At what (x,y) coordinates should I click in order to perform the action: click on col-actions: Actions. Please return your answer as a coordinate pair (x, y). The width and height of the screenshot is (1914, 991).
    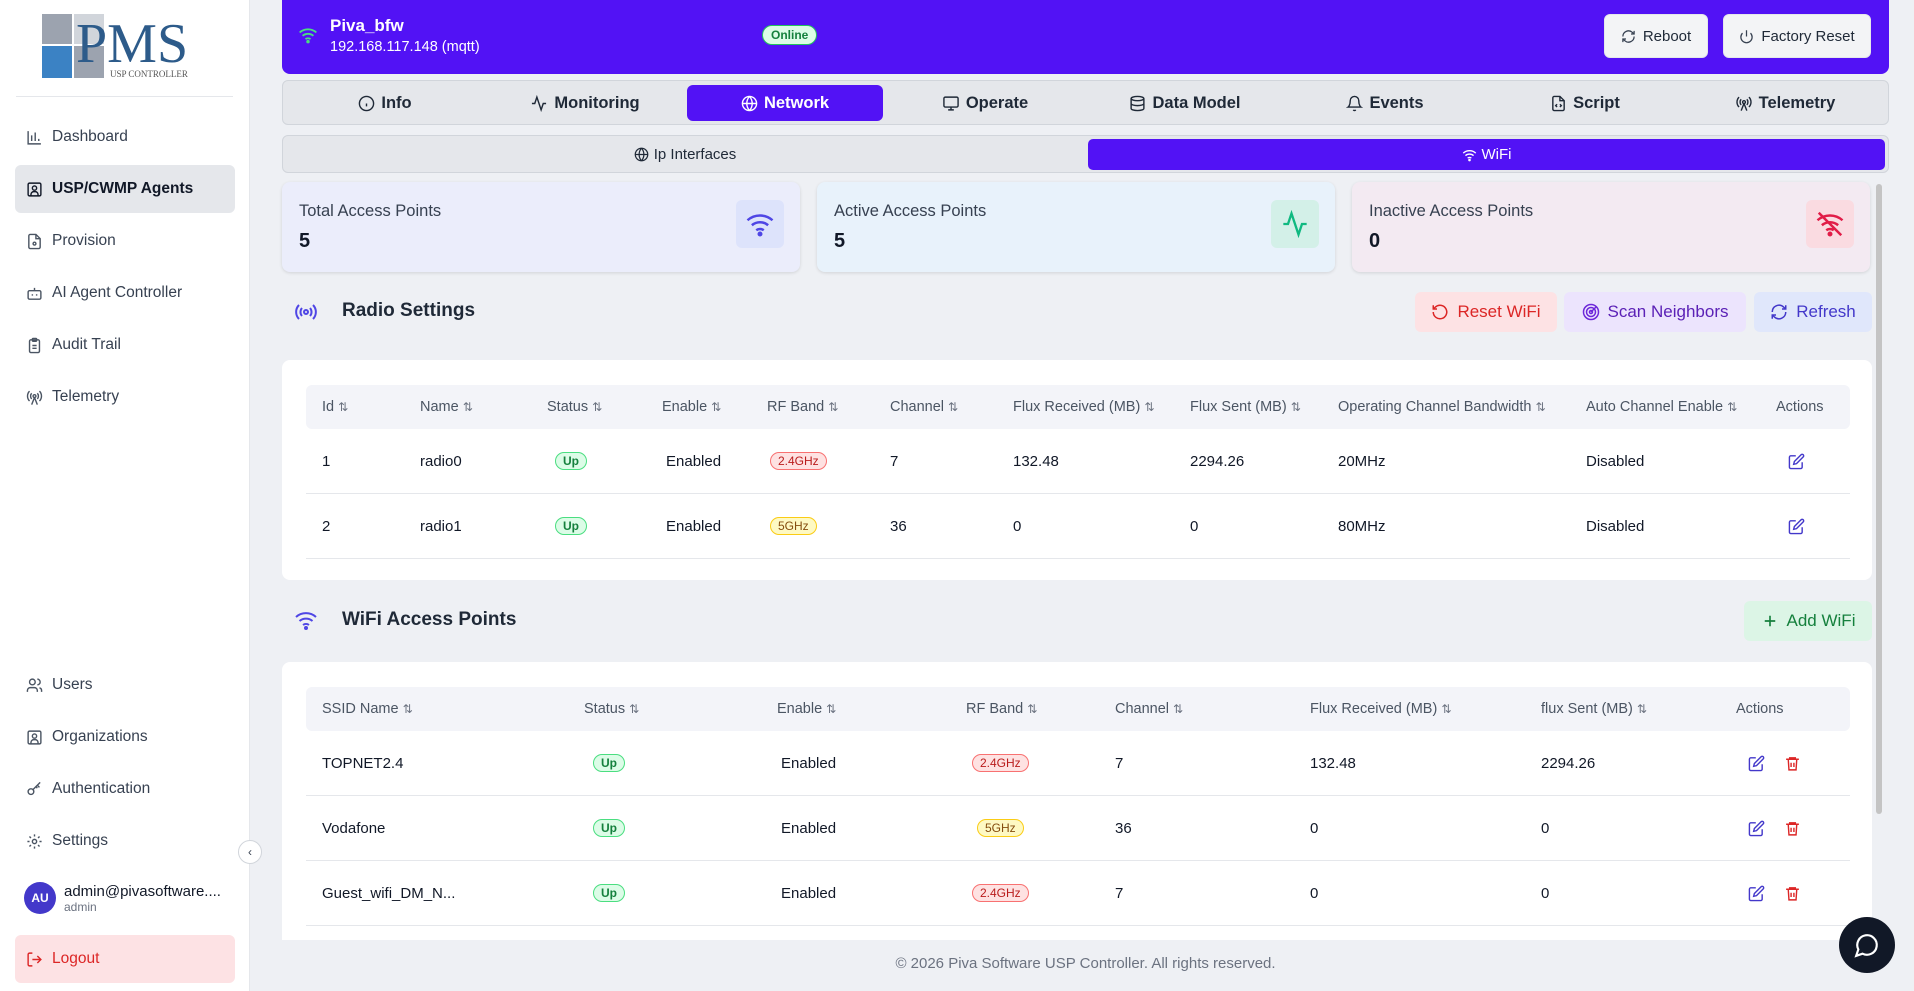
    Looking at the image, I should click on (1800, 407).